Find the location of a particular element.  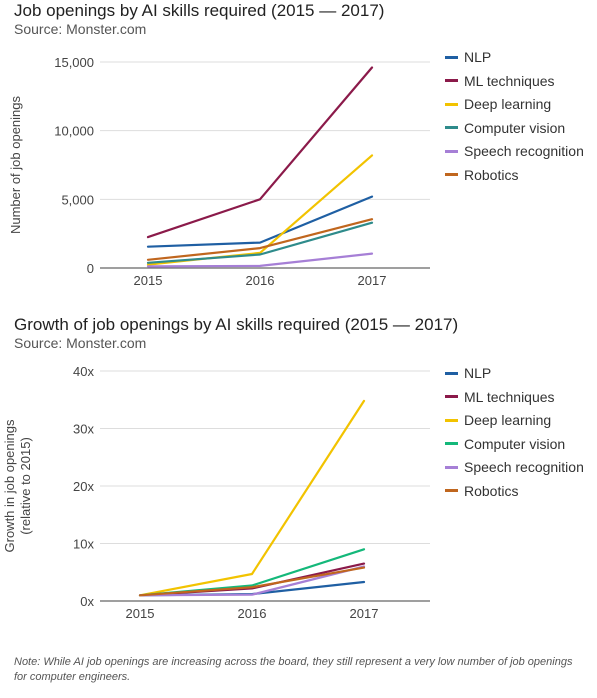

series-line-nlp is located at coordinates (260, 221).